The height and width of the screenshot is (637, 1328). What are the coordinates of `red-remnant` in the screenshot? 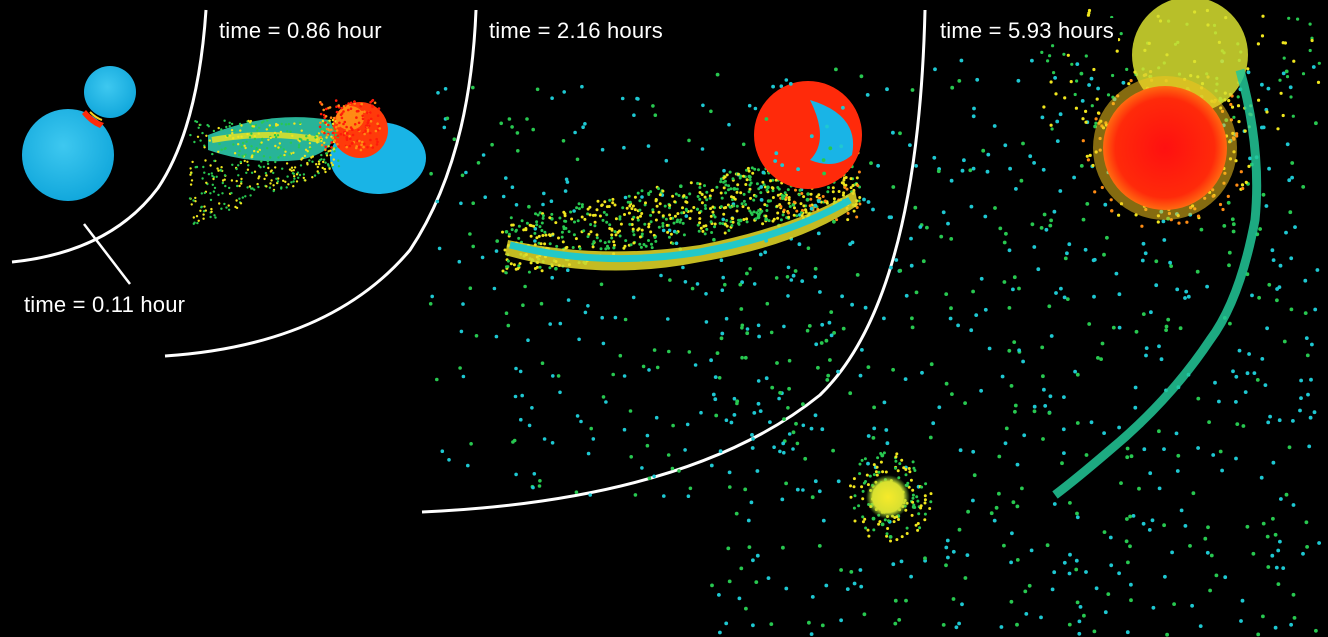 It's located at (1165, 148).